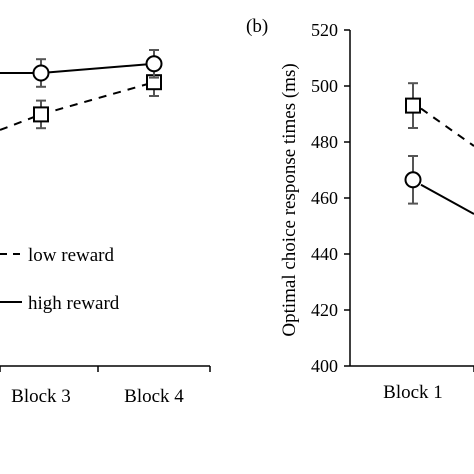  What do you see at coordinates (60, 279) in the screenshot?
I see `legend: low reward high reward` at bounding box center [60, 279].